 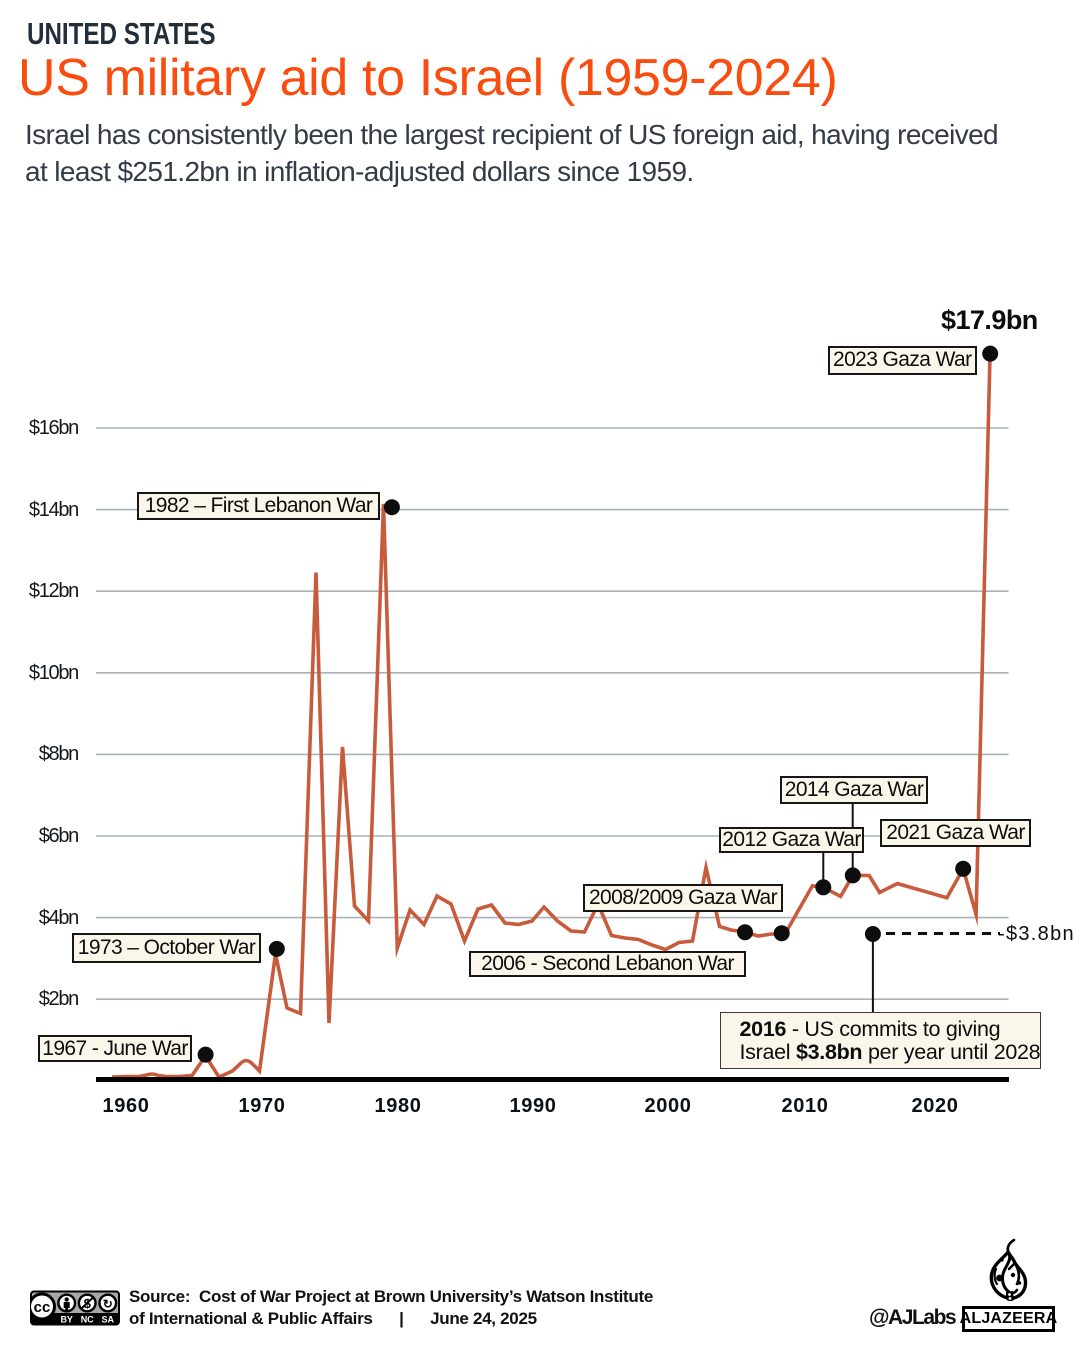 I want to click on svg-text: cc, so click(x=42, y=1307).